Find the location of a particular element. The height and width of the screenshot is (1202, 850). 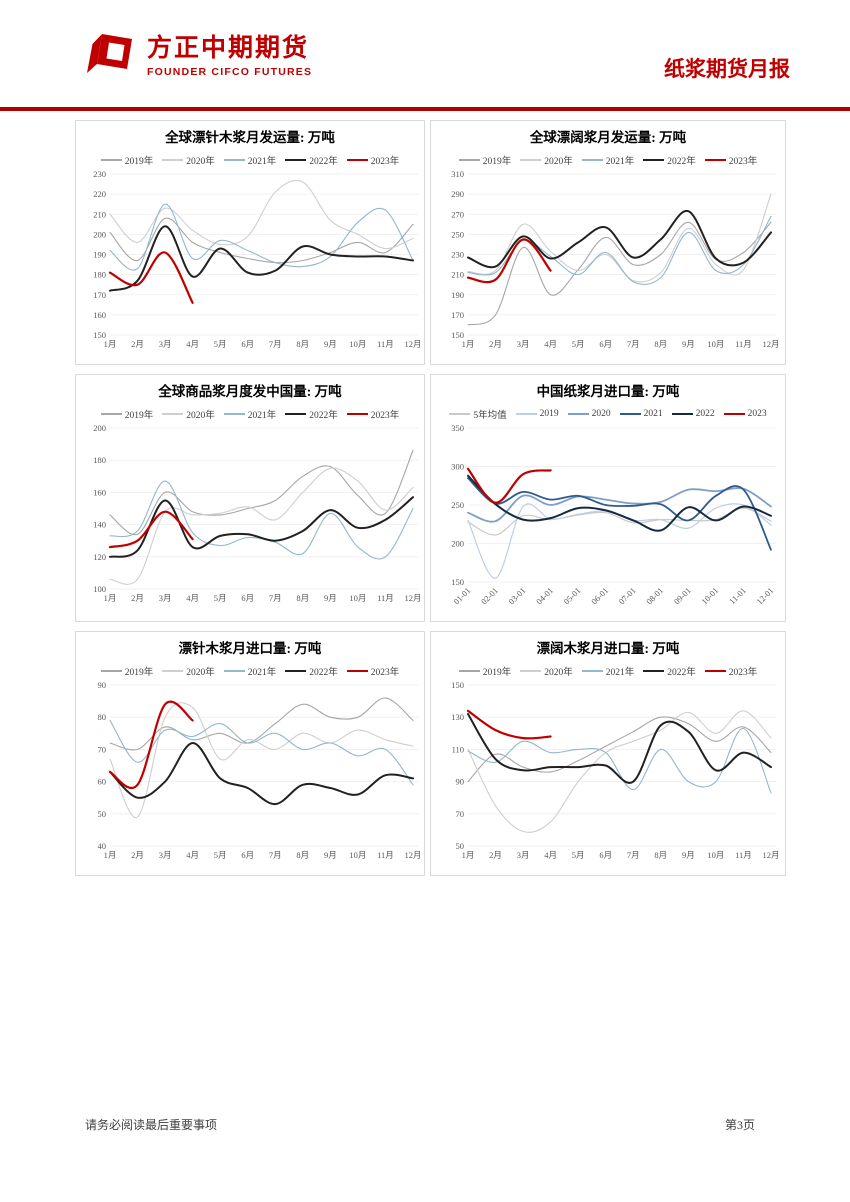

svg-text: 350 is located at coordinates (457, 428).